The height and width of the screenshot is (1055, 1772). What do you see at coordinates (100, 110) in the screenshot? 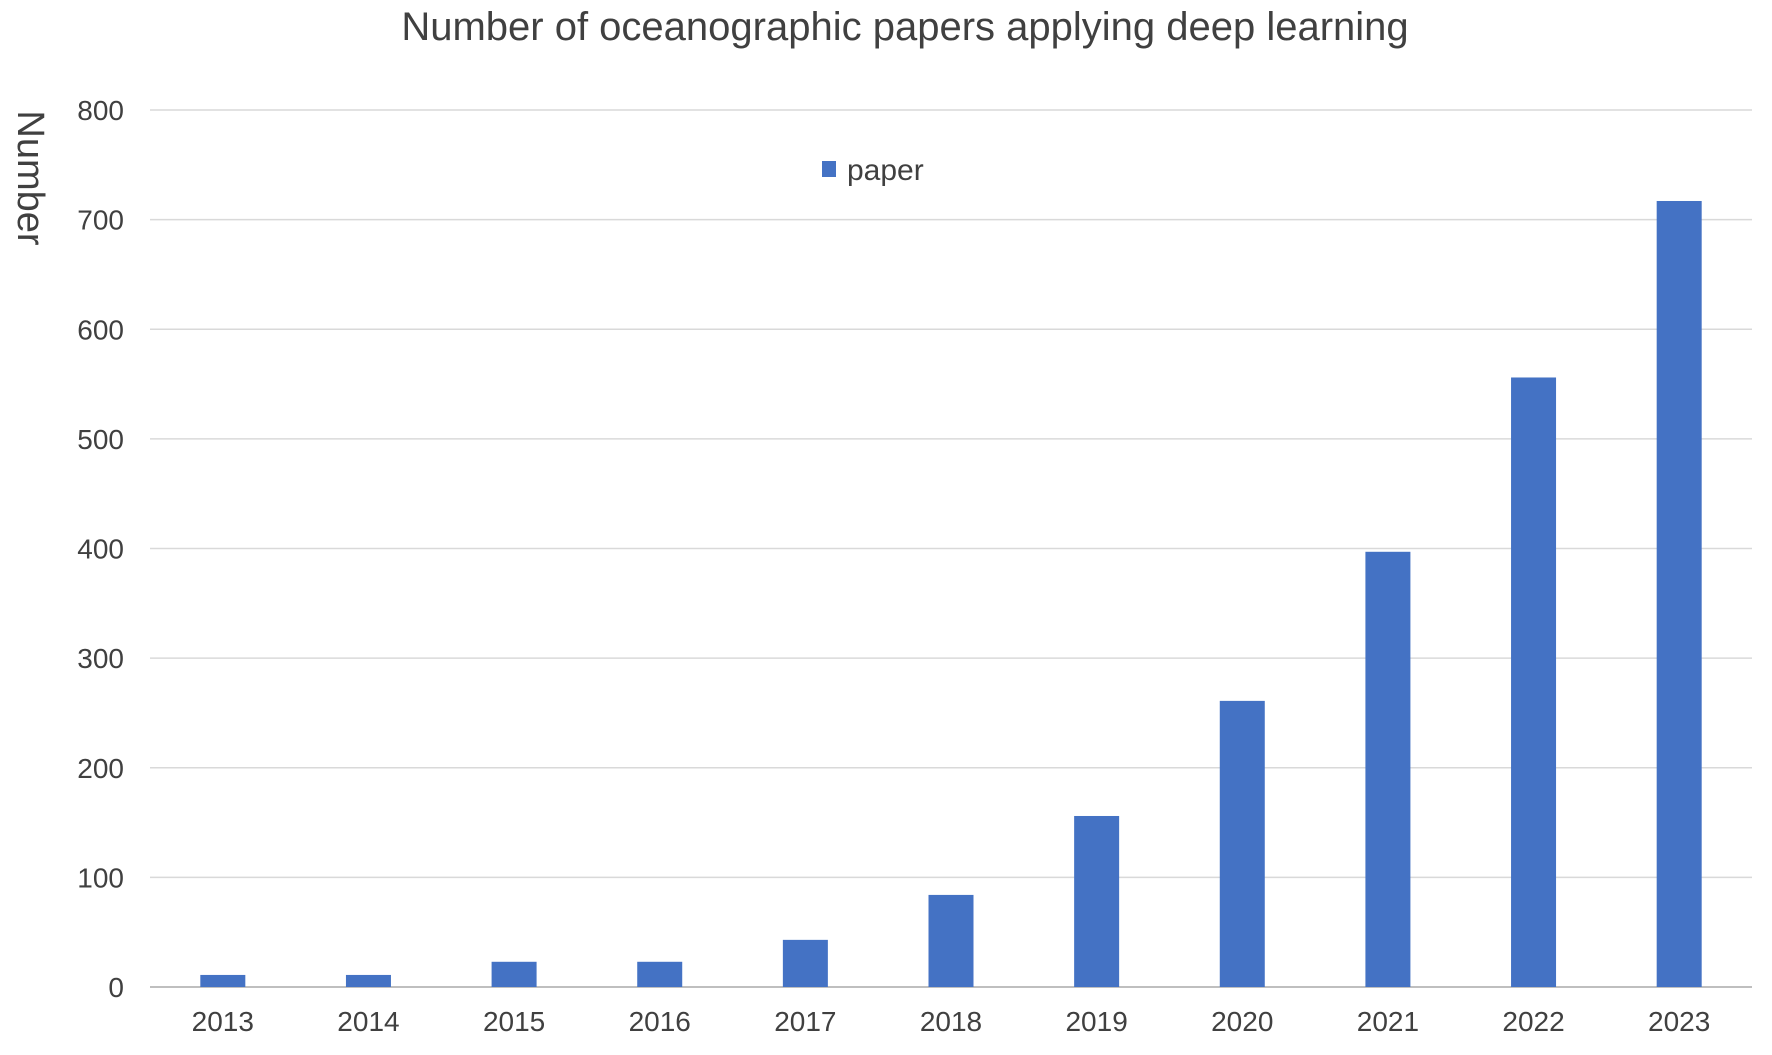
I see `y-tick-label: 800` at bounding box center [100, 110].